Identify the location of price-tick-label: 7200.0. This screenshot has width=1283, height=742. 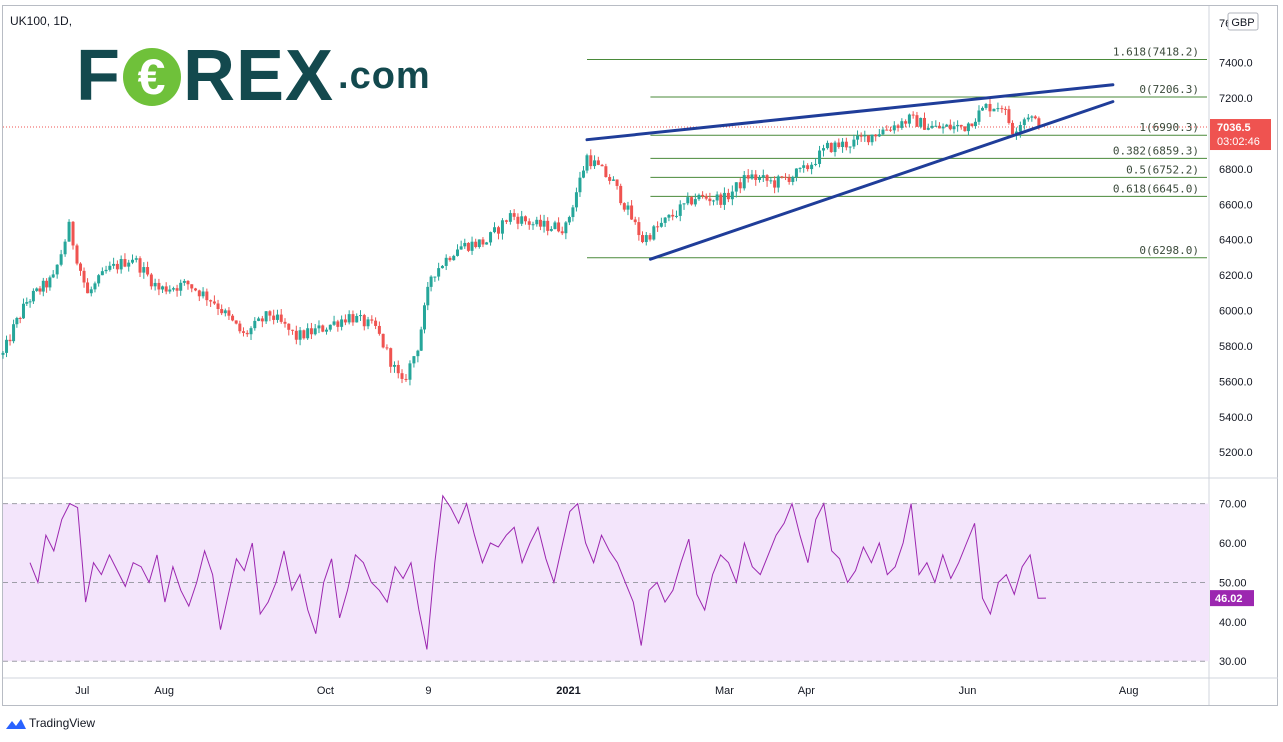
(1236, 99).